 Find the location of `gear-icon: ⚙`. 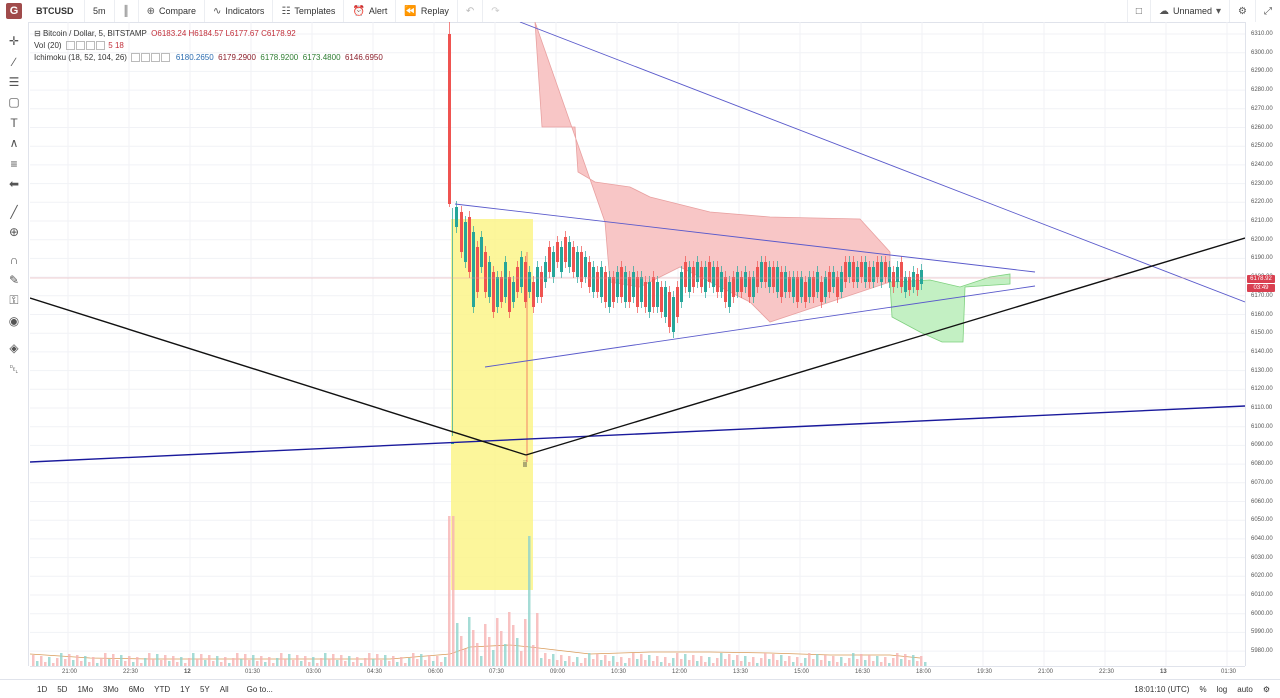

gear-icon: ⚙ is located at coordinates (1266, 689).